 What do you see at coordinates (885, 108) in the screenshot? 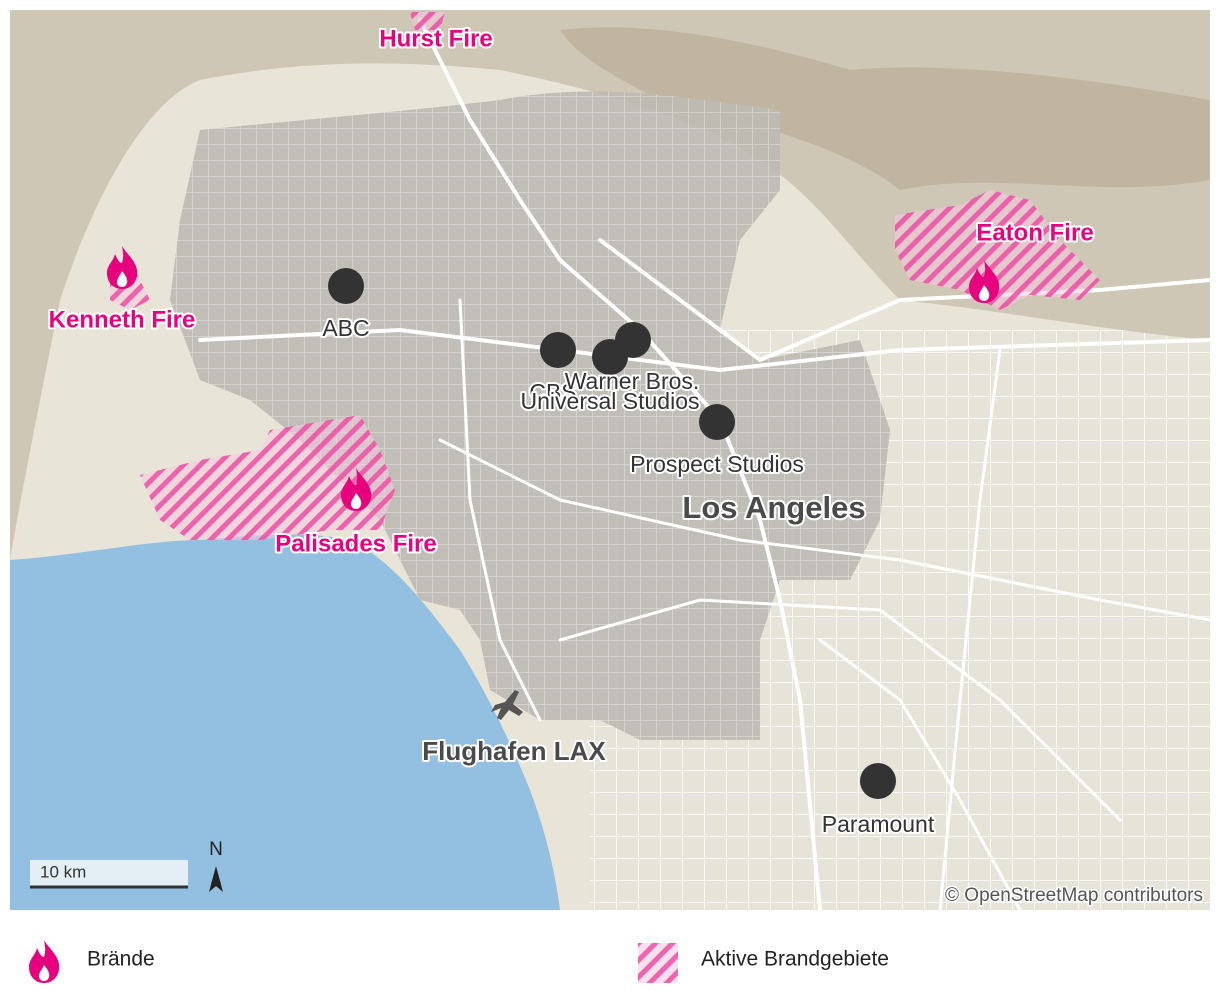
I see `mountains` at bounding box center [885, 108].